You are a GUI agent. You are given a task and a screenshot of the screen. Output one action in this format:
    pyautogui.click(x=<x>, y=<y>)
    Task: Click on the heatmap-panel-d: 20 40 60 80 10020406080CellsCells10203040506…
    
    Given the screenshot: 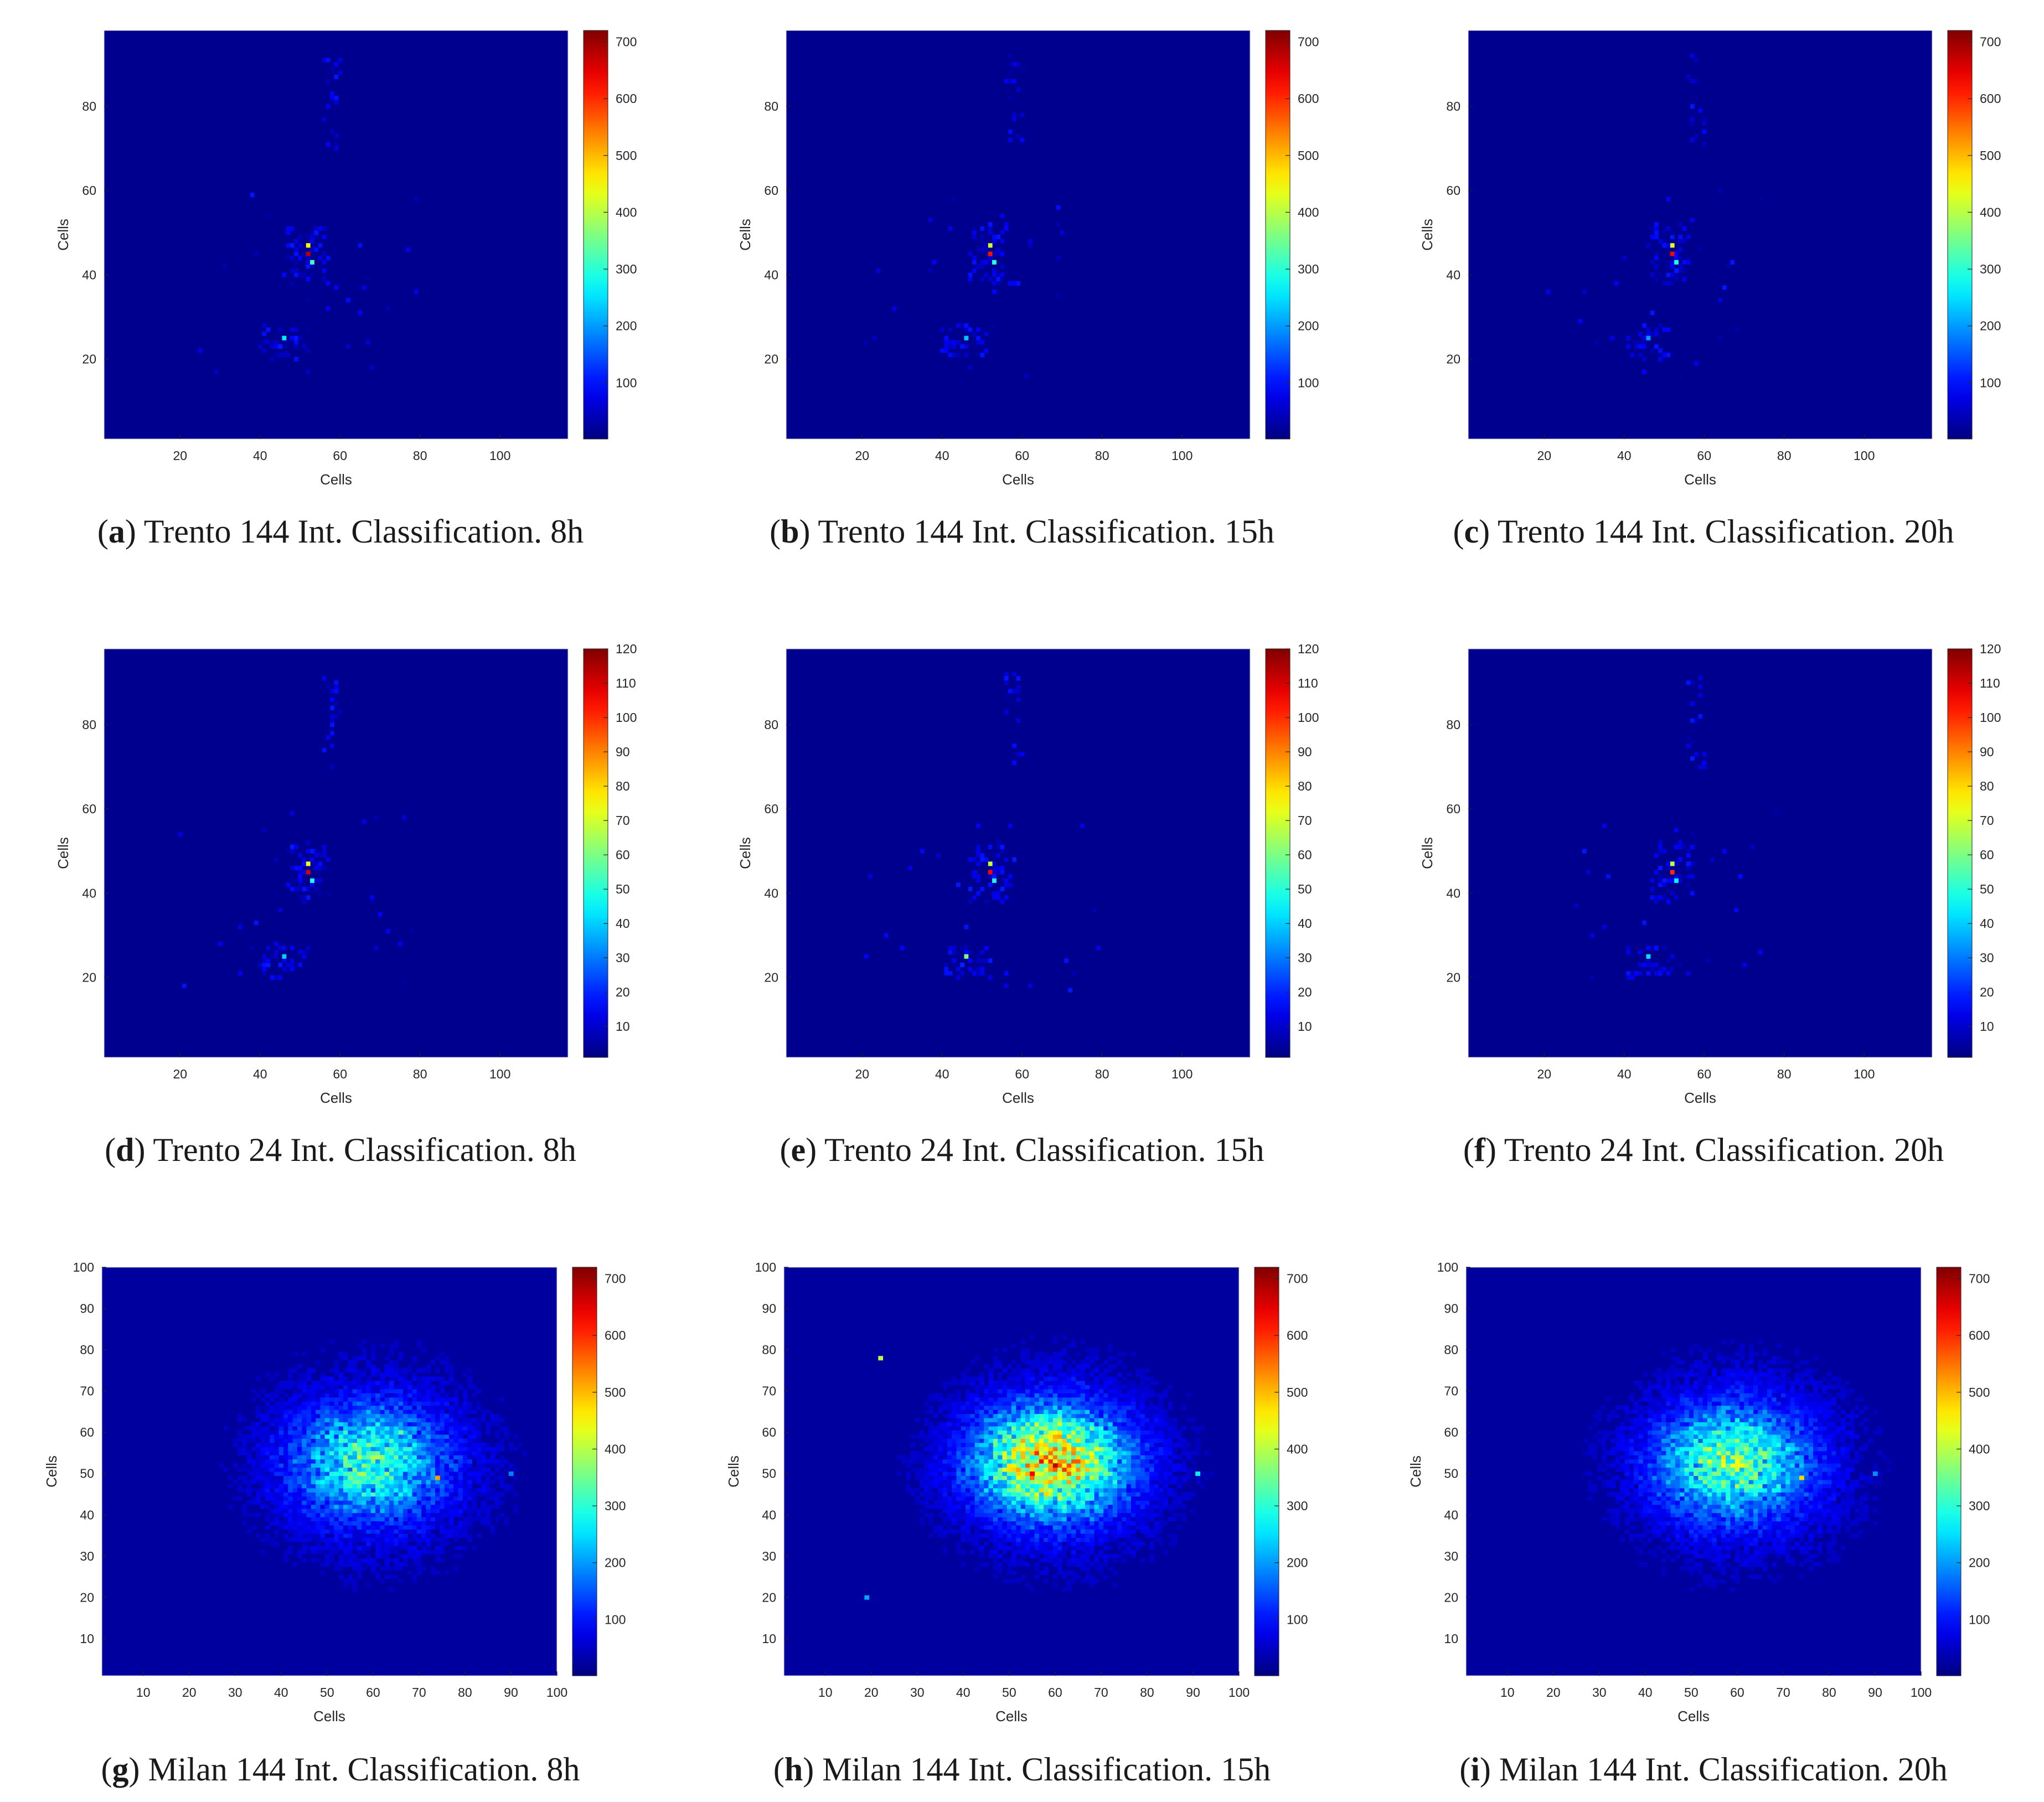 What is the action you would take?
    pyautogui.click(x=346, y=874)
    